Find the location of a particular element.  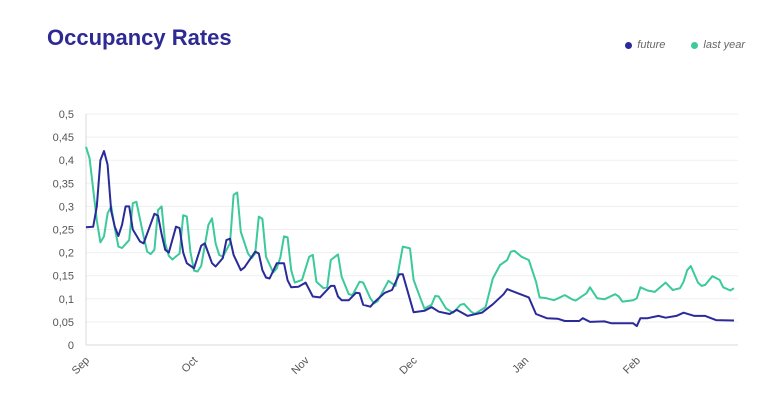

legend: future last year is located at coordinates (685, 45).